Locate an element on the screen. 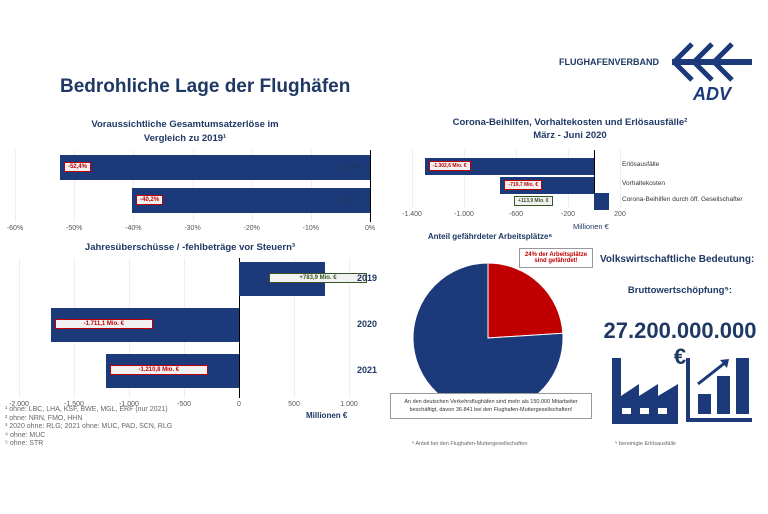 This screenshot has height=514, width=768. org-name: FLUGHAFENVERBAND is located at coordinates (609, 62).